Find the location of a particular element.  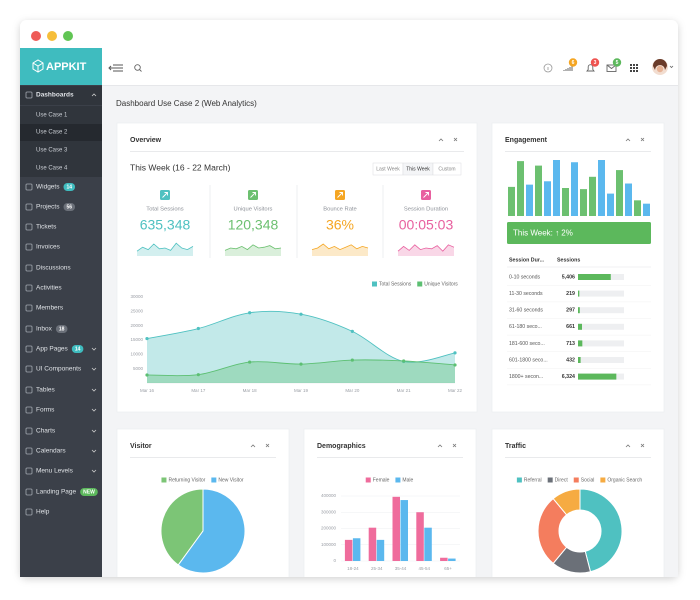

stat-icon-arrow is located at coordinates (340, 195).